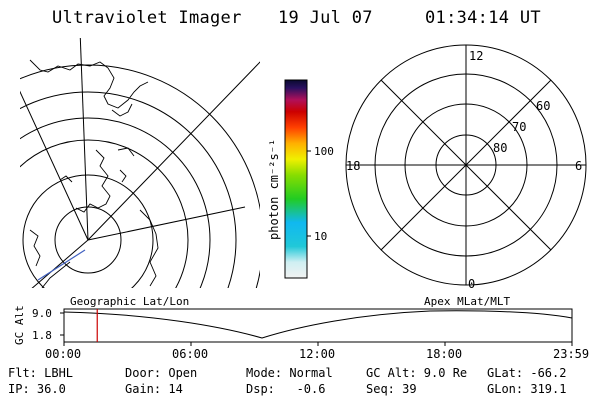 This screenshot has width=600, height=400. What do you see at coordinates (274, 189) in the screenshot?
I see `colorbar-unit-label: photon cm⁻²s⁻¹` at bounding box center [274, 189].